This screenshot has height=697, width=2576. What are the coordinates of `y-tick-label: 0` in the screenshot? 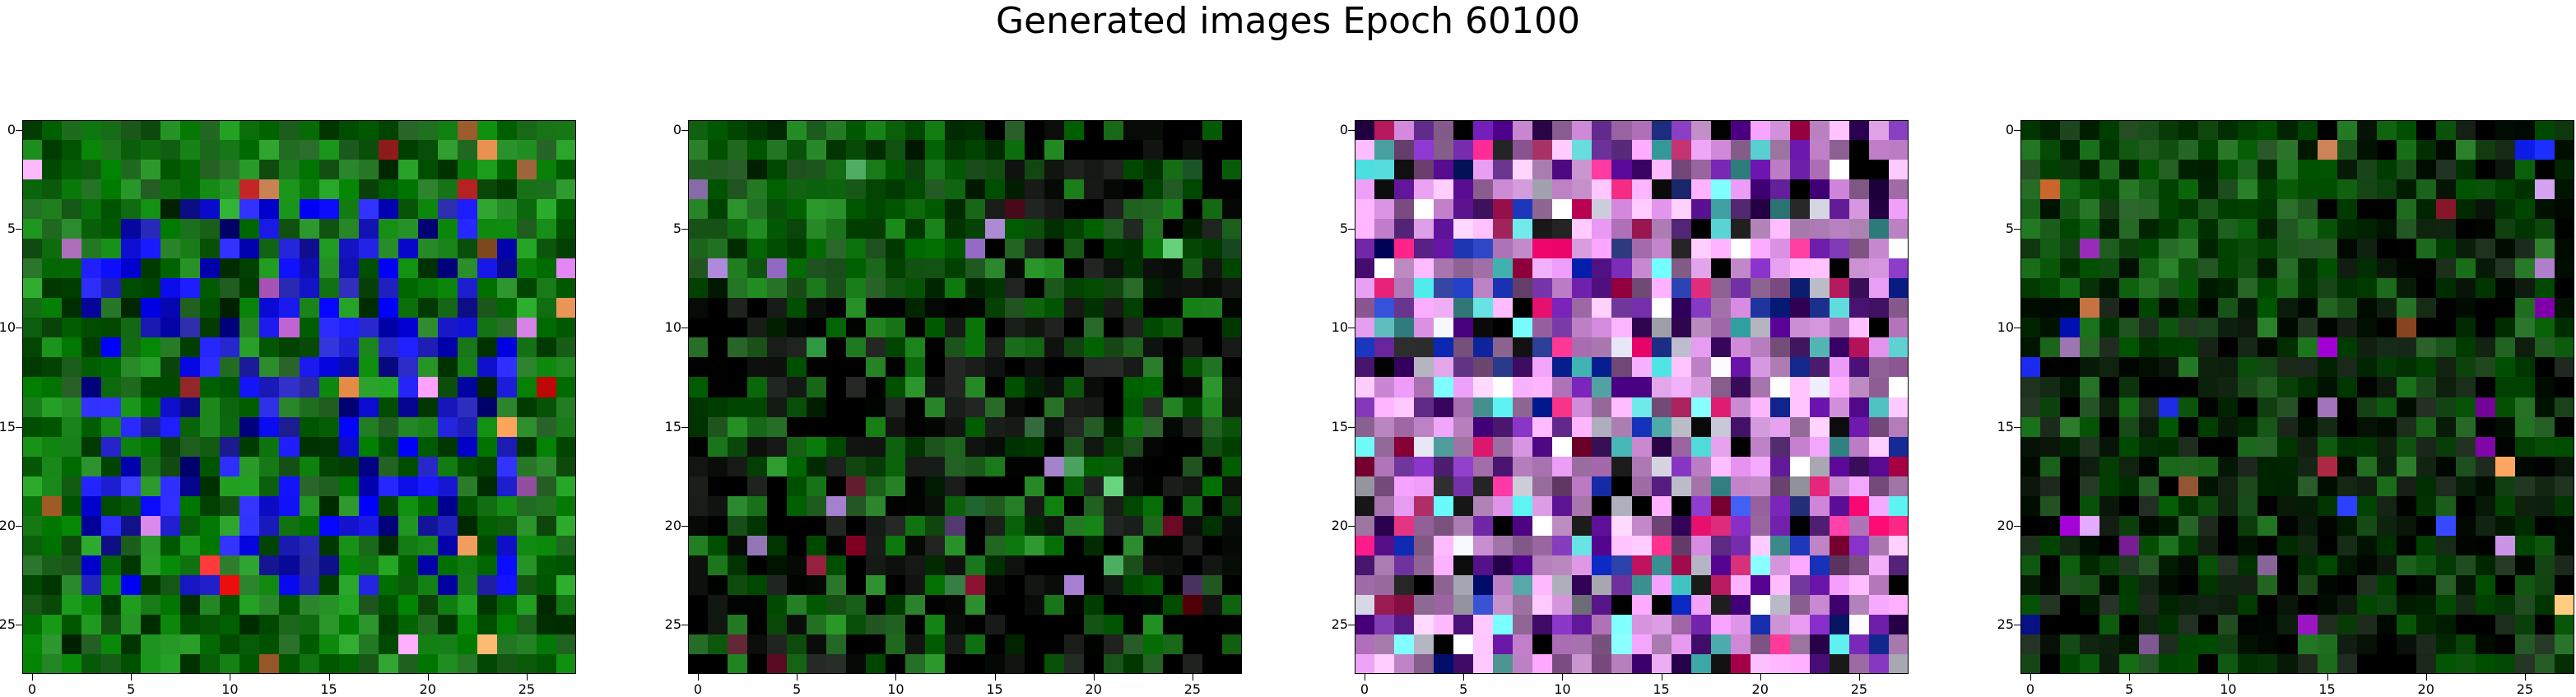 It's located at (2009, 130).